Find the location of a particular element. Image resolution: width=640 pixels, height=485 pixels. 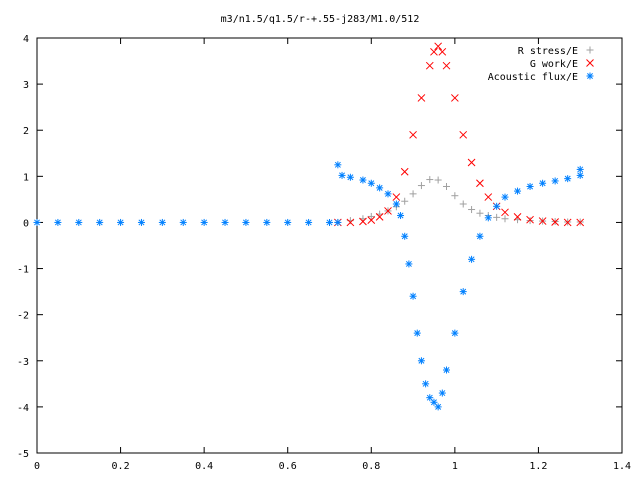

x-tick-label: 0.2 is located at coordinates (121, 466).